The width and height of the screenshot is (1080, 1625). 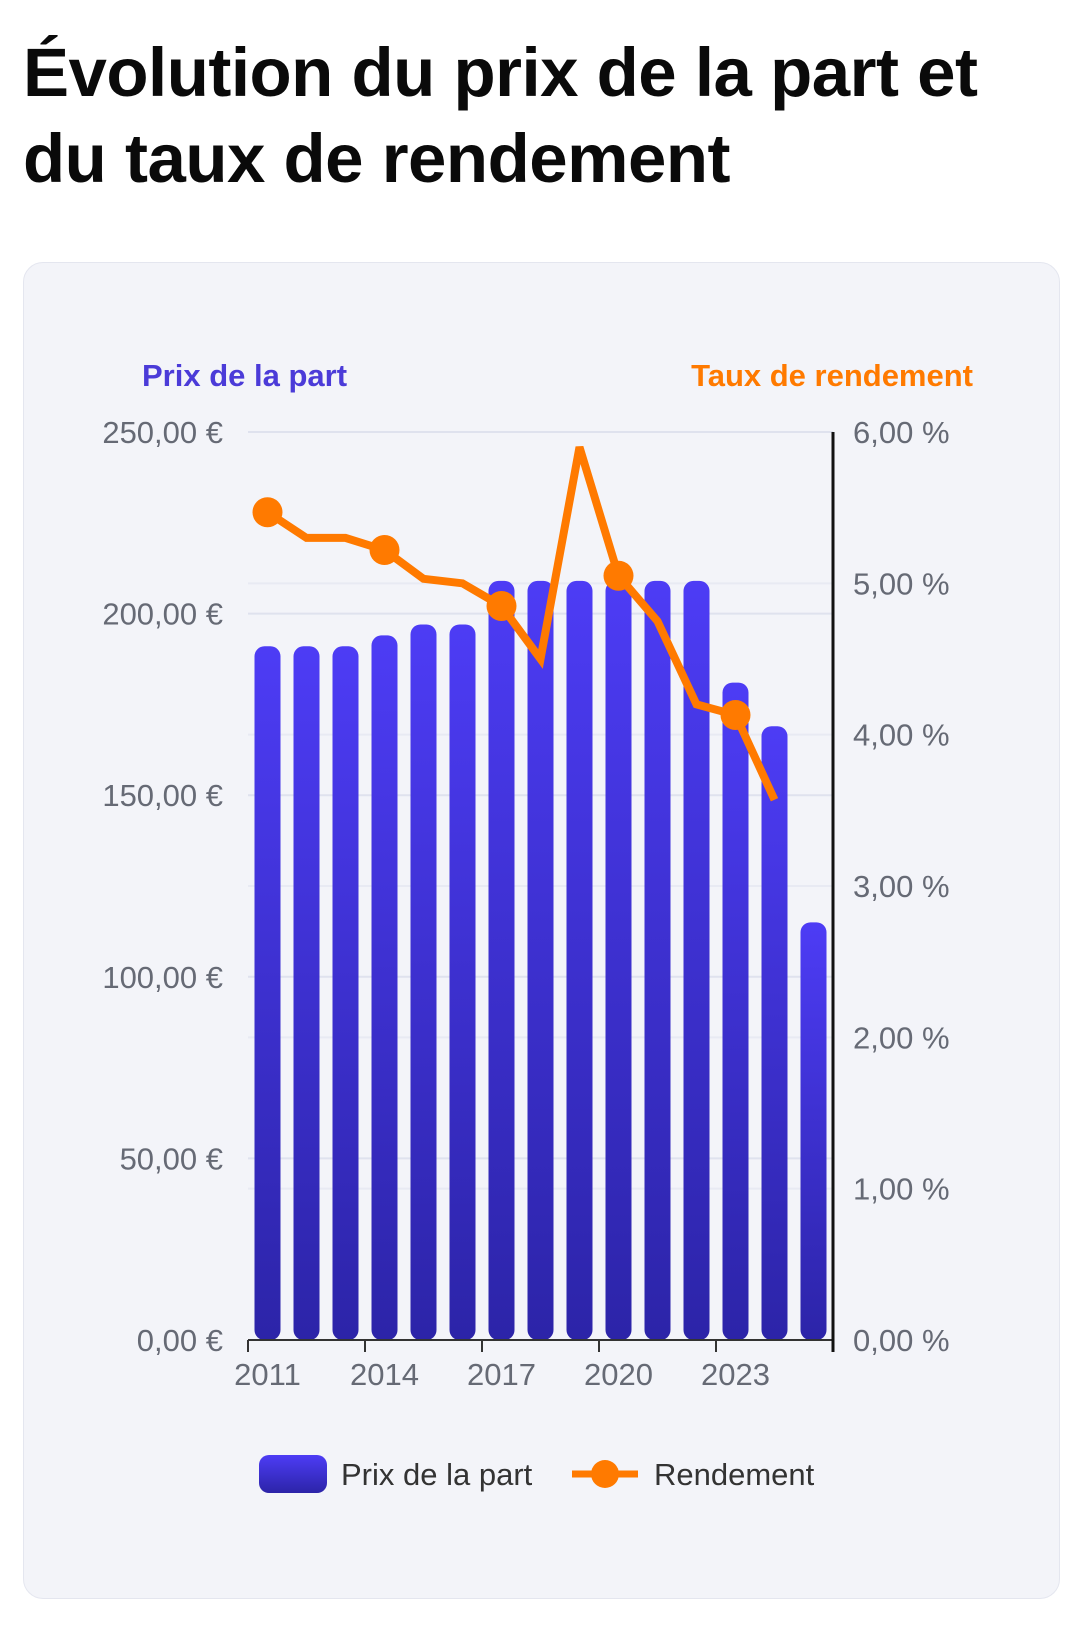 I want to click on legend-label-line: Rendement, so click(x=734, y=1474).